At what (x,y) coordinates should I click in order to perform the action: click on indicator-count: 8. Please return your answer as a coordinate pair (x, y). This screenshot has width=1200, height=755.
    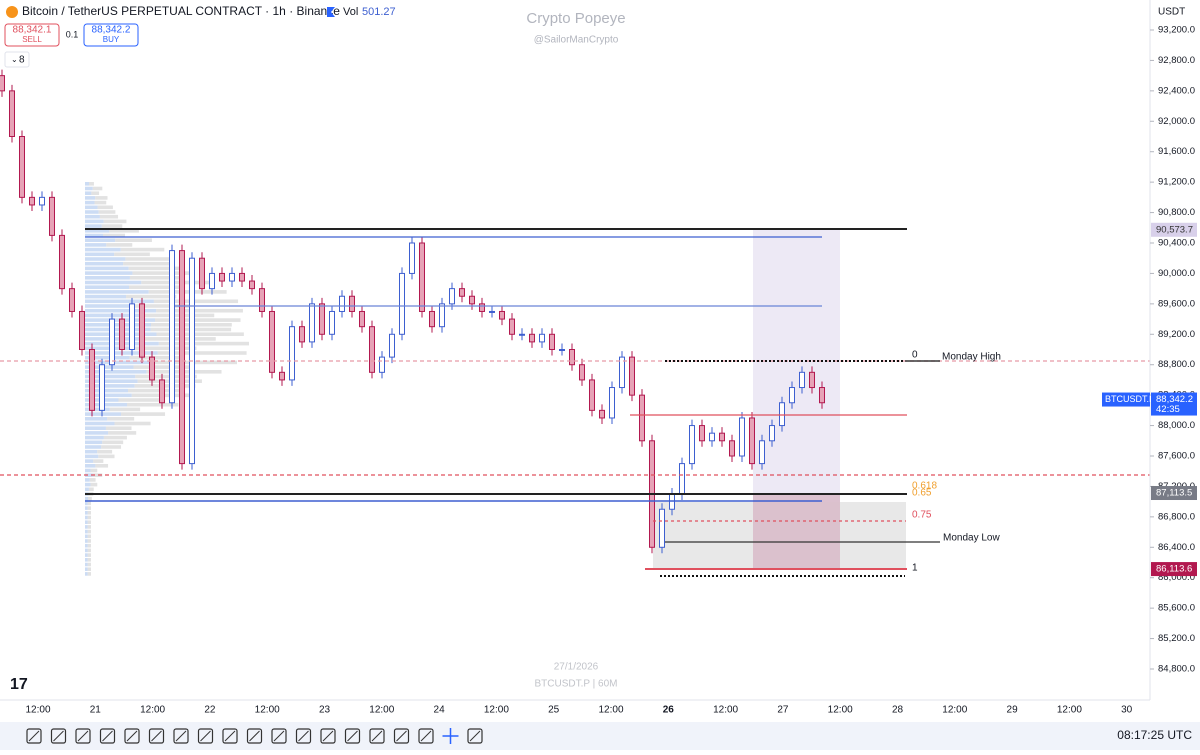
    Looking at the image, I should click on (22, 60).